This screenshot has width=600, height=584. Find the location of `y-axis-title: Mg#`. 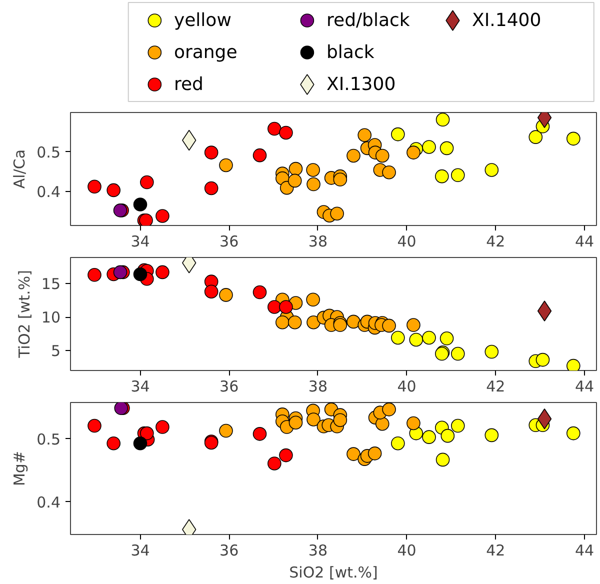

y-axis-title: Mg# is located at coordinates (19, 468).